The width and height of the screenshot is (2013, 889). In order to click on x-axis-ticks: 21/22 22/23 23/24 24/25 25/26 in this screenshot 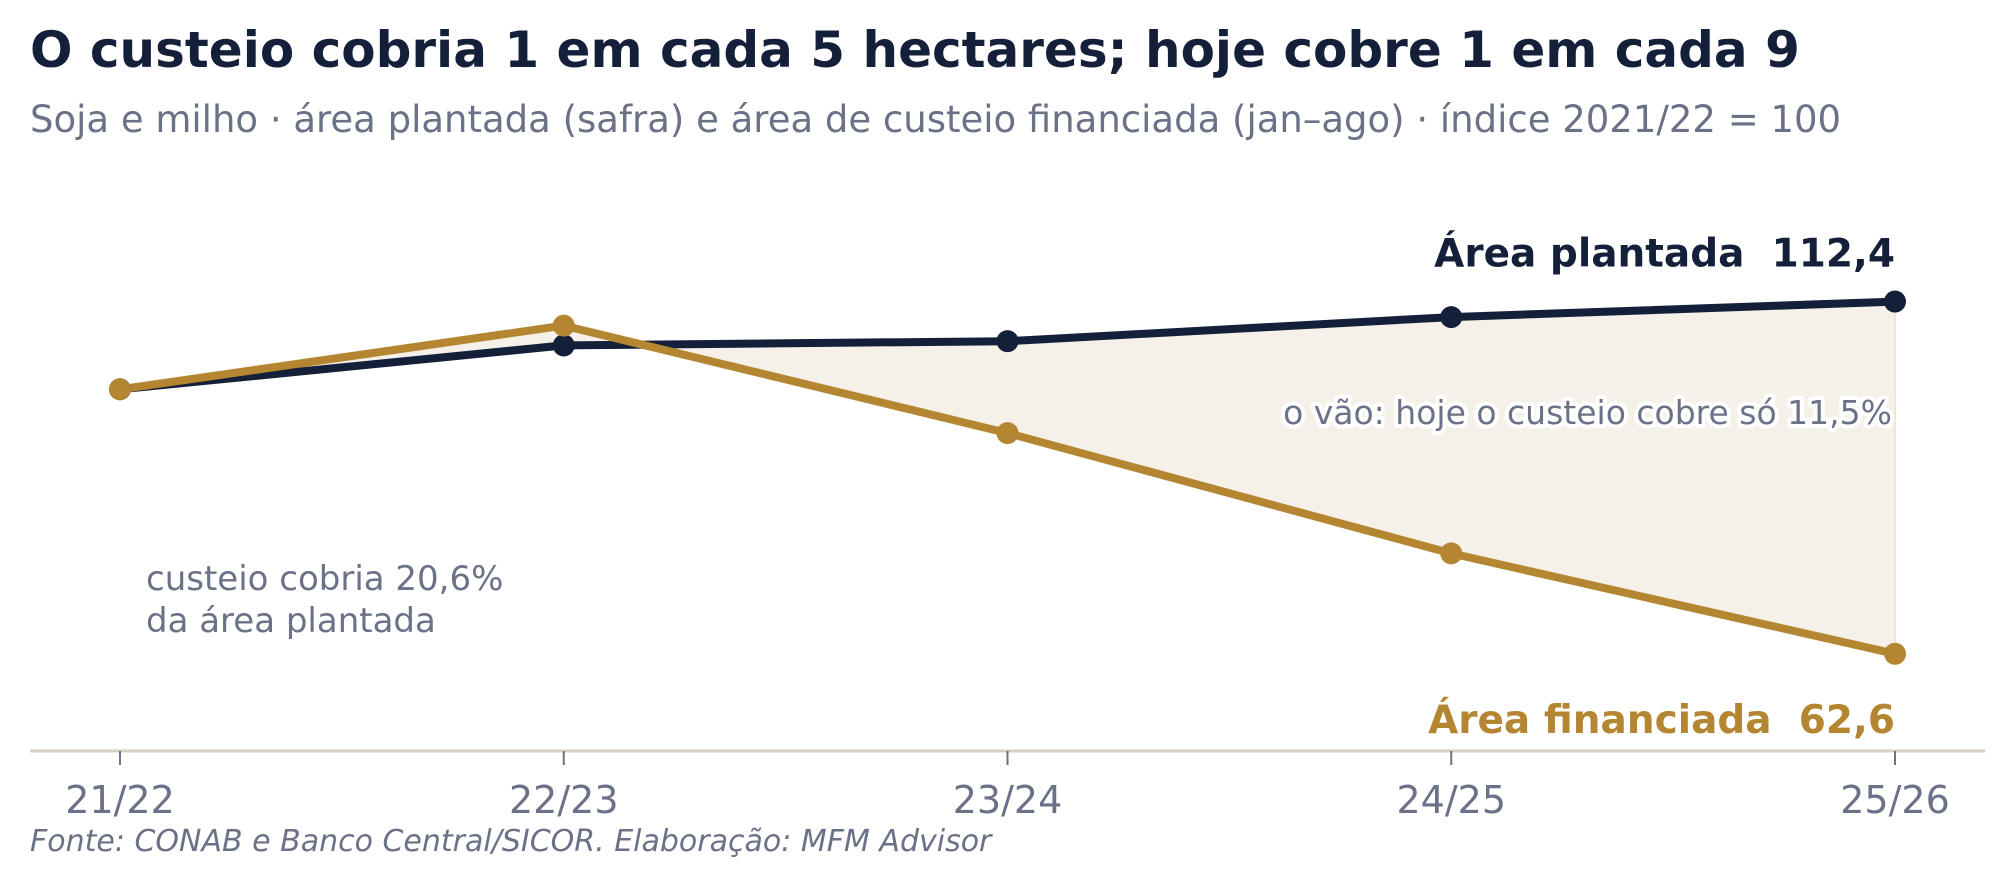, I will do `click(1007, 786)`.